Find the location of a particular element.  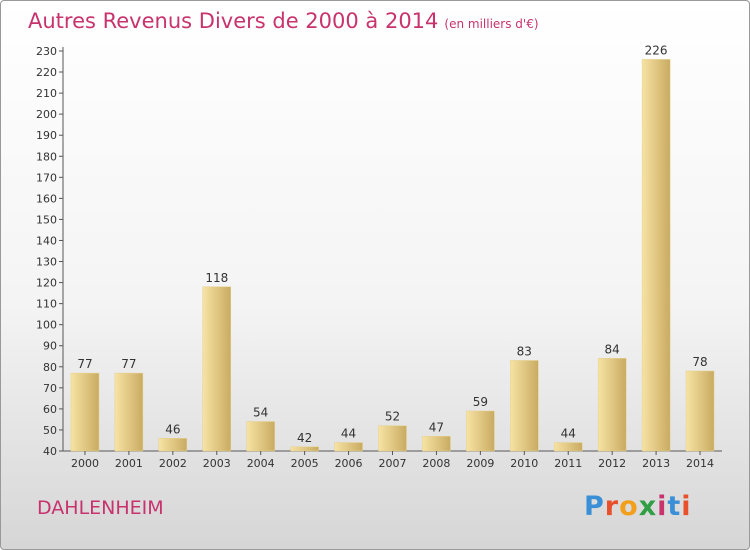

y-tick-label: 230 is located at coordinates (46, 51).